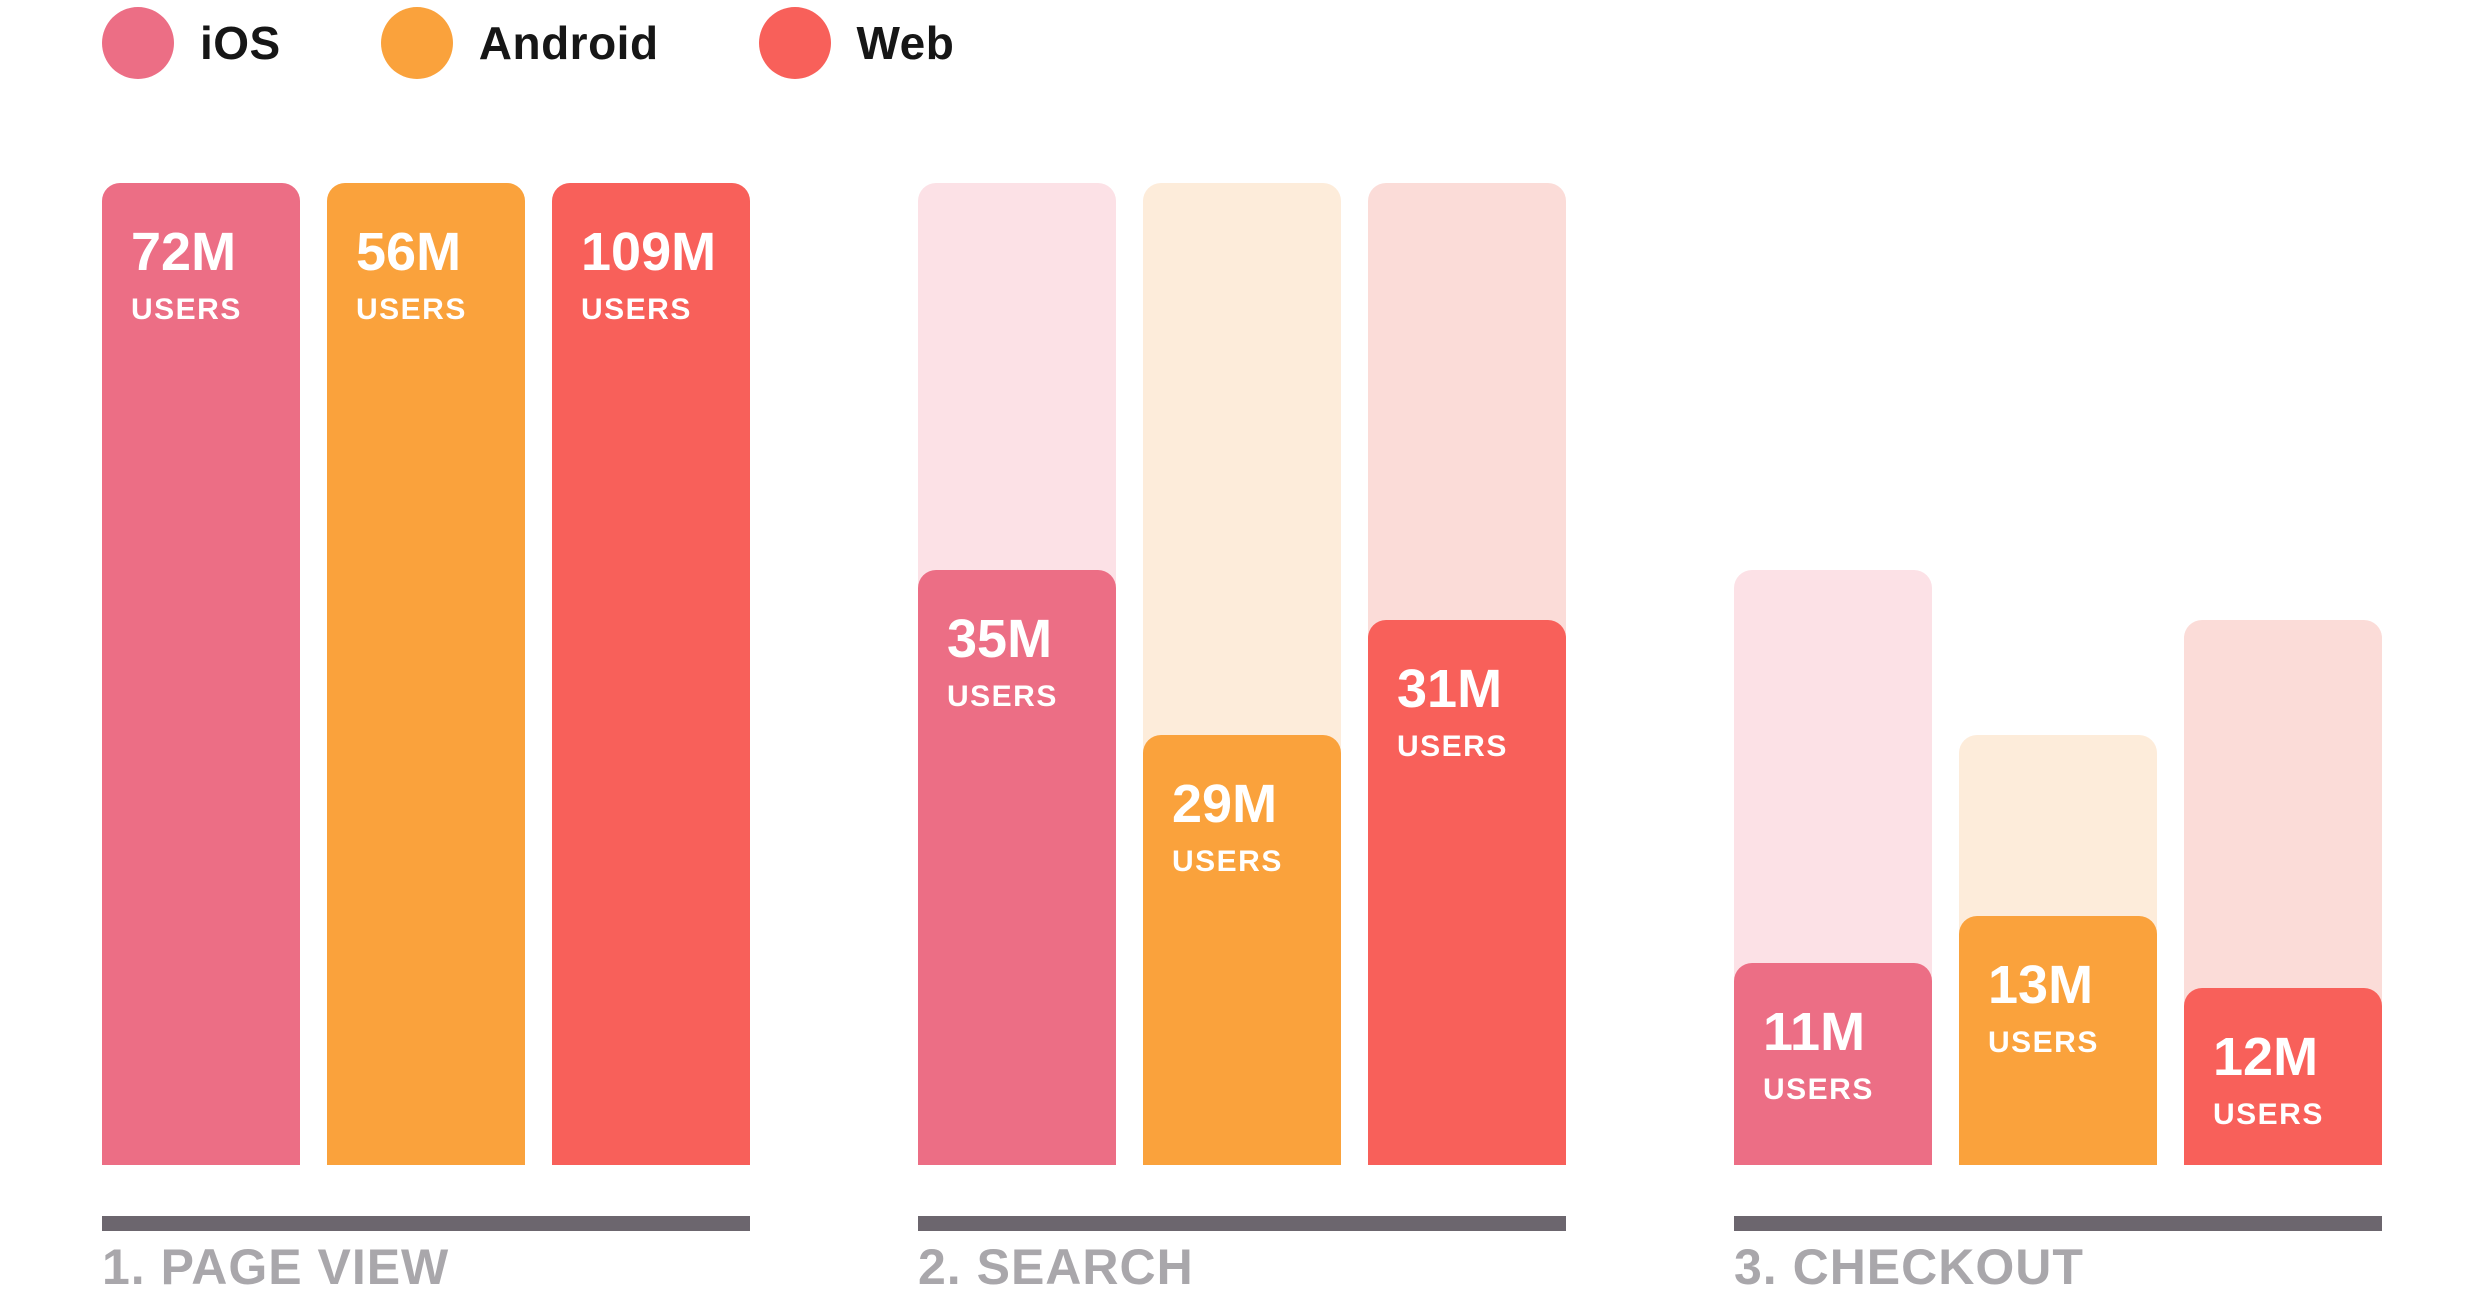 The width and height of the screenshot is (2490, 1290). I want to click on bar-web-search: 31M USERS, so click(1467, 892).